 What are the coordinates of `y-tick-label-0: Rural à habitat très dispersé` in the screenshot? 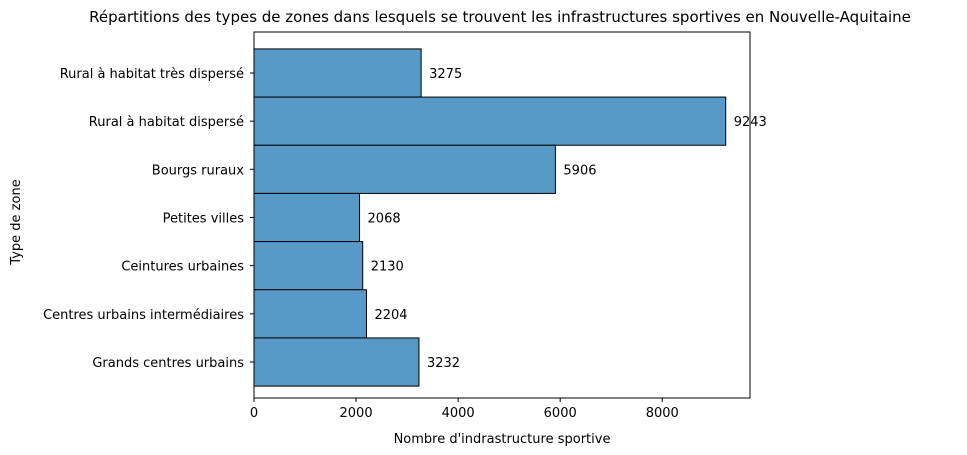 It's located at (152, 74).